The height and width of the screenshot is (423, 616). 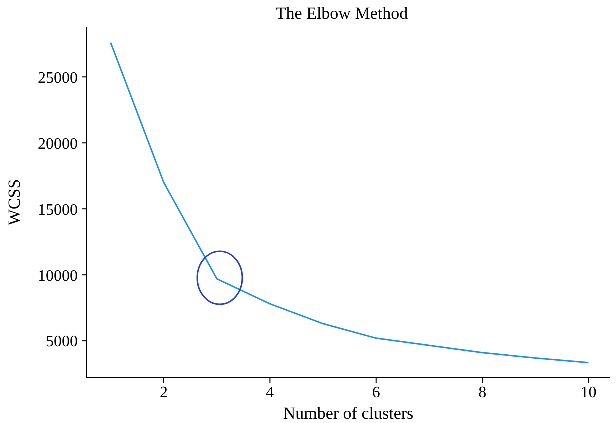 I want to click on x-tick-label: 4, so click(x=270, y=393).